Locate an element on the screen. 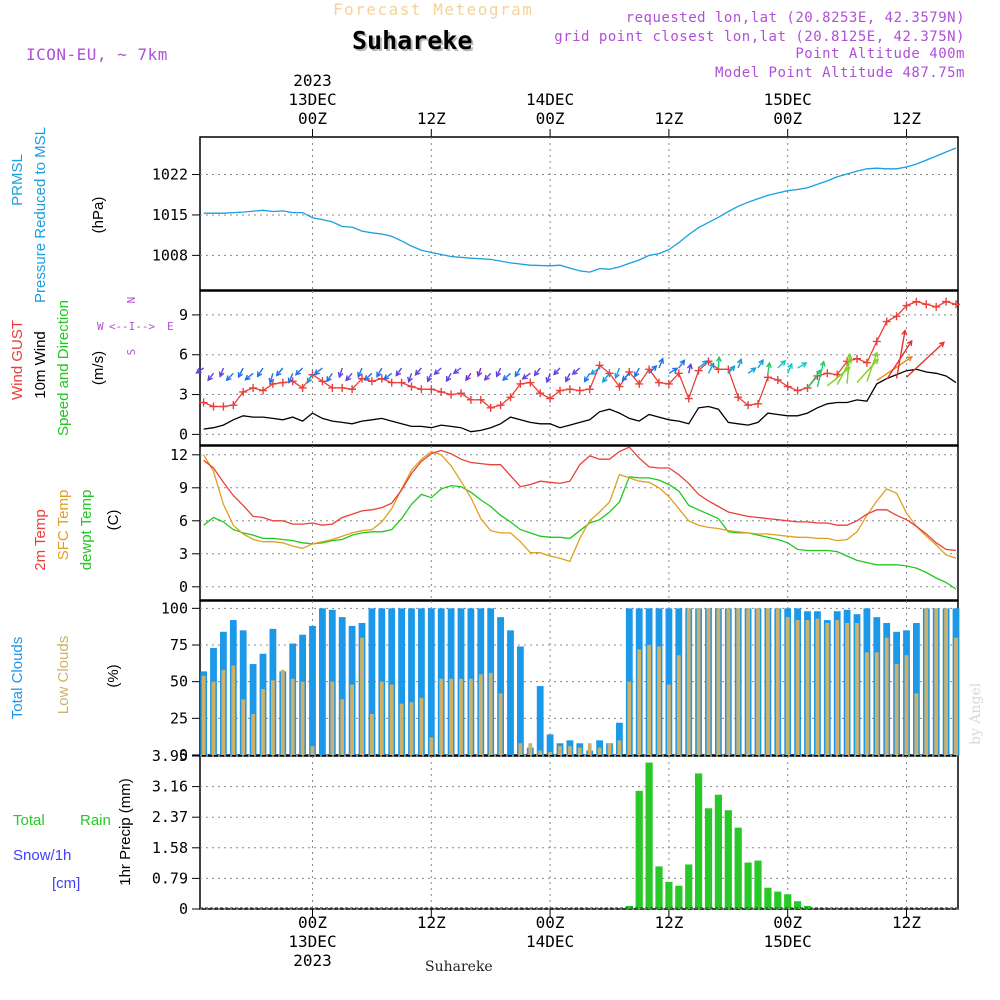 The width and height of the screenshot is (1000, 1000). precip-unit-label: 1hr Precip (mm) is located at coordinates (125, 832).